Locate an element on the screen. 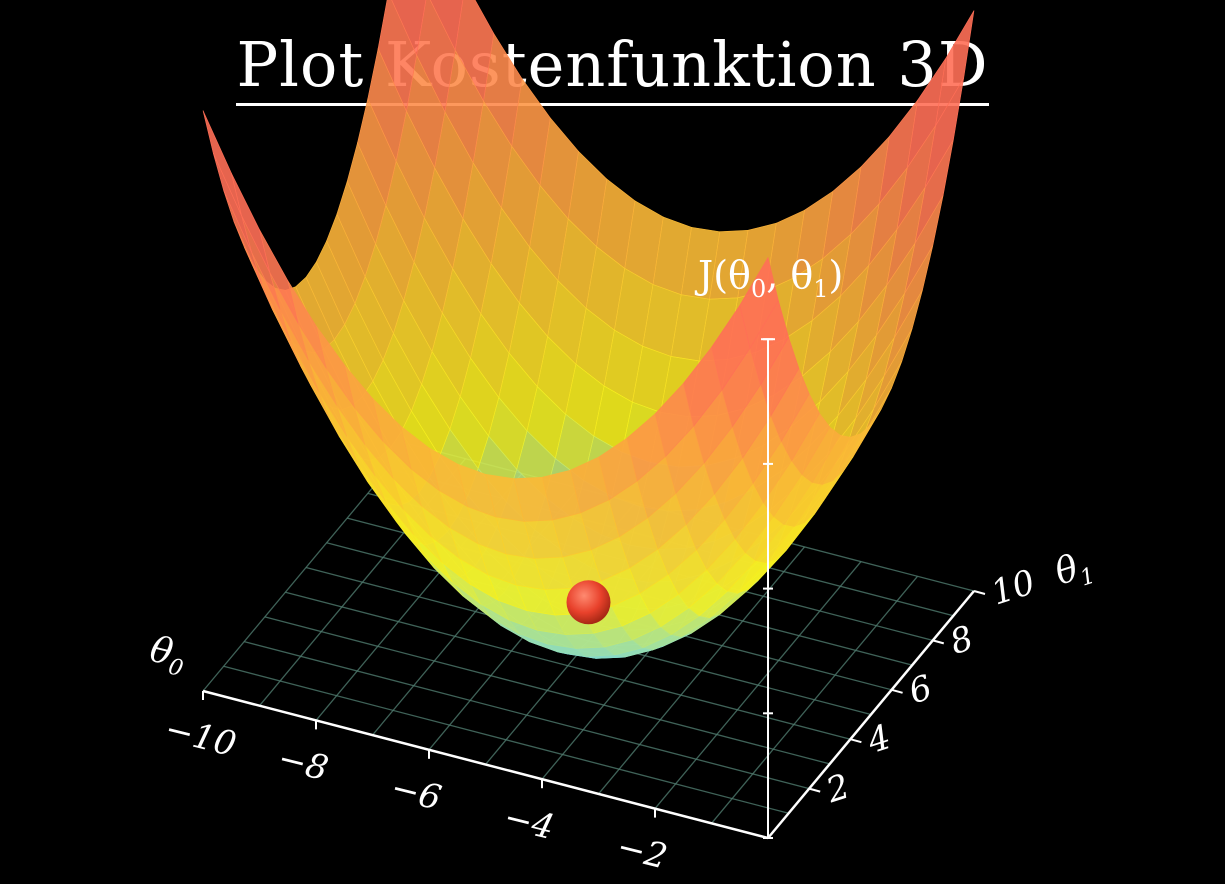 This screenshot has width=1225, height=884. theta0-tick-label: −4 is located at coordinates (529, 822).